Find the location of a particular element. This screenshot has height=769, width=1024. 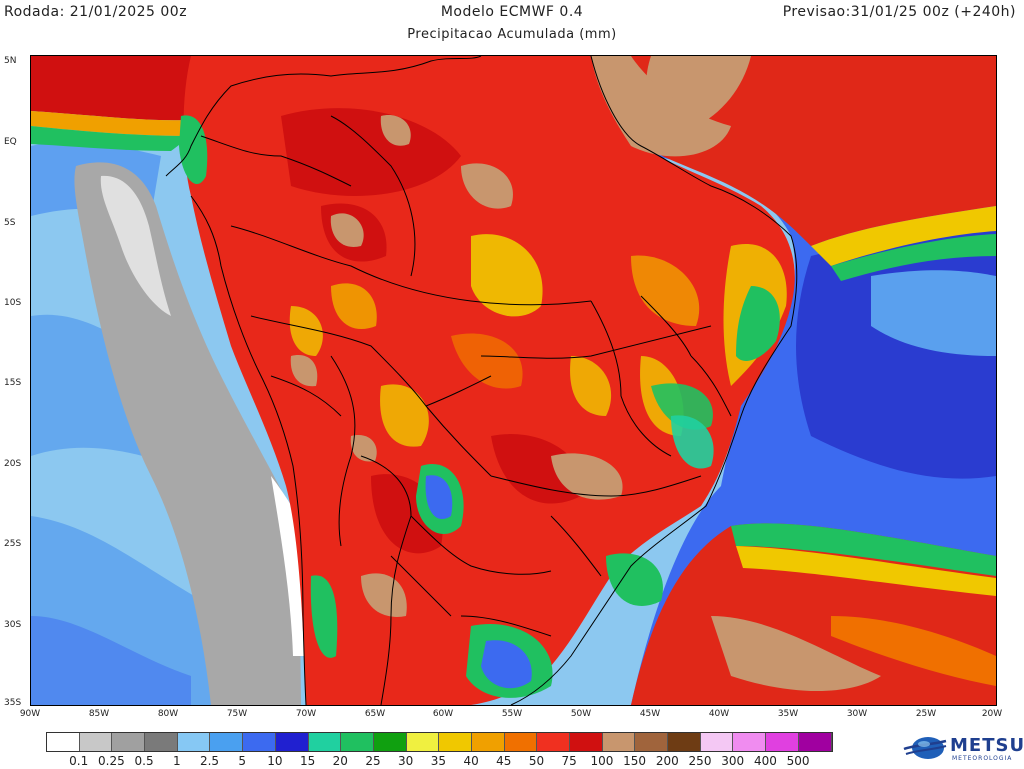

lon-label-65w: 65W is located at coordinates (375, 714).